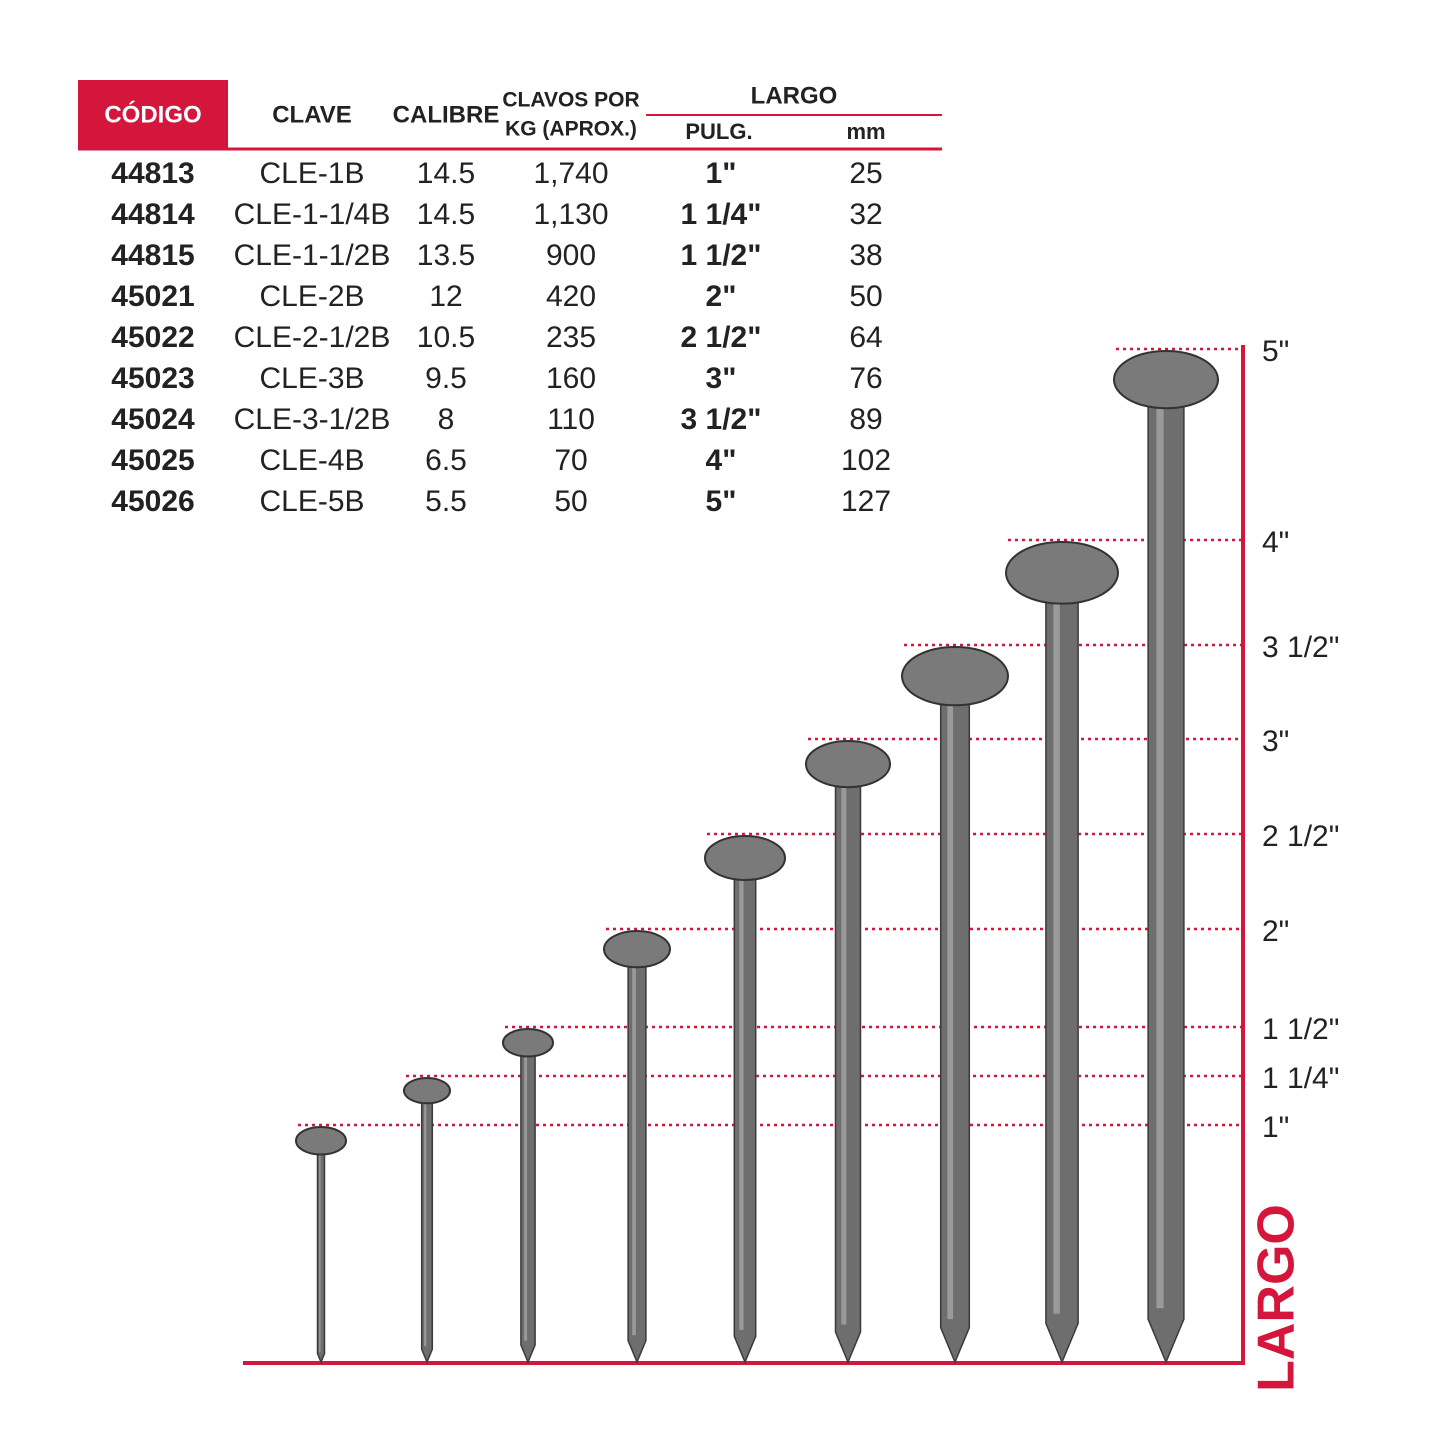  Describe the element at coordinates (866, 460) in the screenshot. I see `cell: 102` at that location.